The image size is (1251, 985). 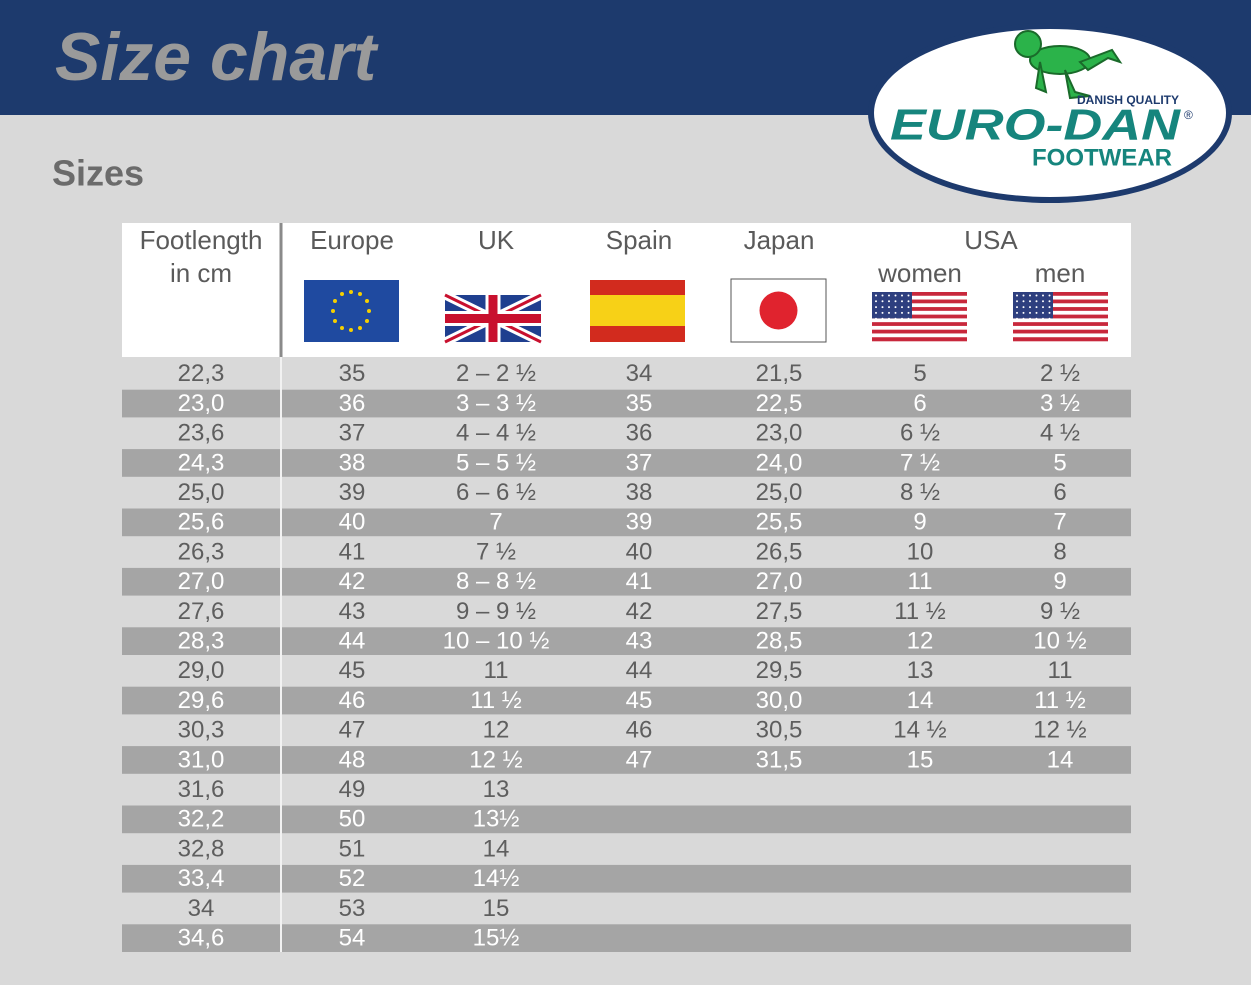 I want to click on page-title: Size chart, so click(x=217, y=57).